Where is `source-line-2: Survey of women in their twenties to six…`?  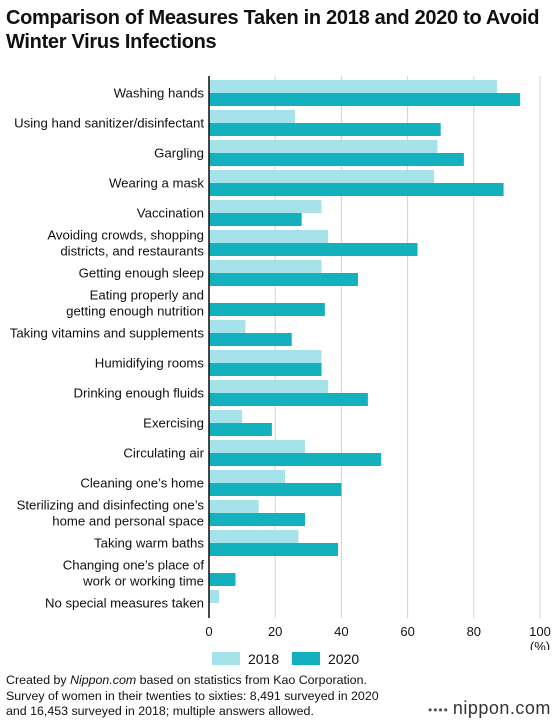
source-line-2: Survey of women in their twenties to six… is located at coordinates (192, 695).